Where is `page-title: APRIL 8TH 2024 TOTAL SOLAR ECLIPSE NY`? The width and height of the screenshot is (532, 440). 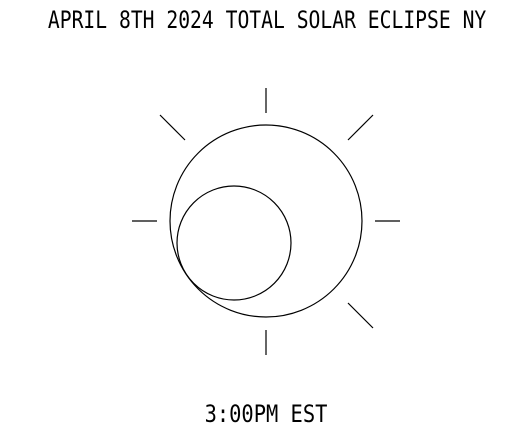 page-title: APRIL 8TH 2024 TOTAL SOLAR ECLIPSE NY is located at coordinates (267, 20).